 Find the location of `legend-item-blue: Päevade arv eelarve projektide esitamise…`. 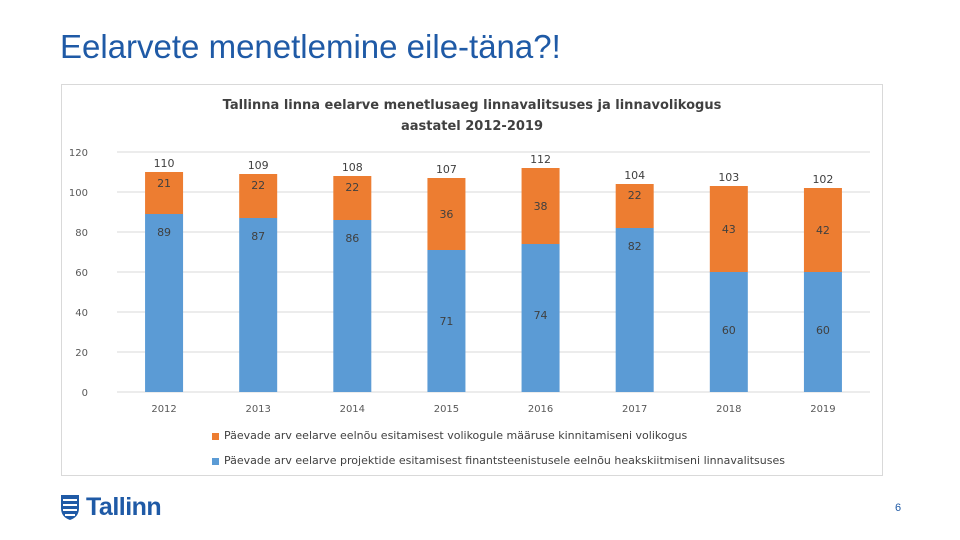

legend-item-blue: Päevade arv eelarve projektide esitamise… is located at coordinates (498, 460).